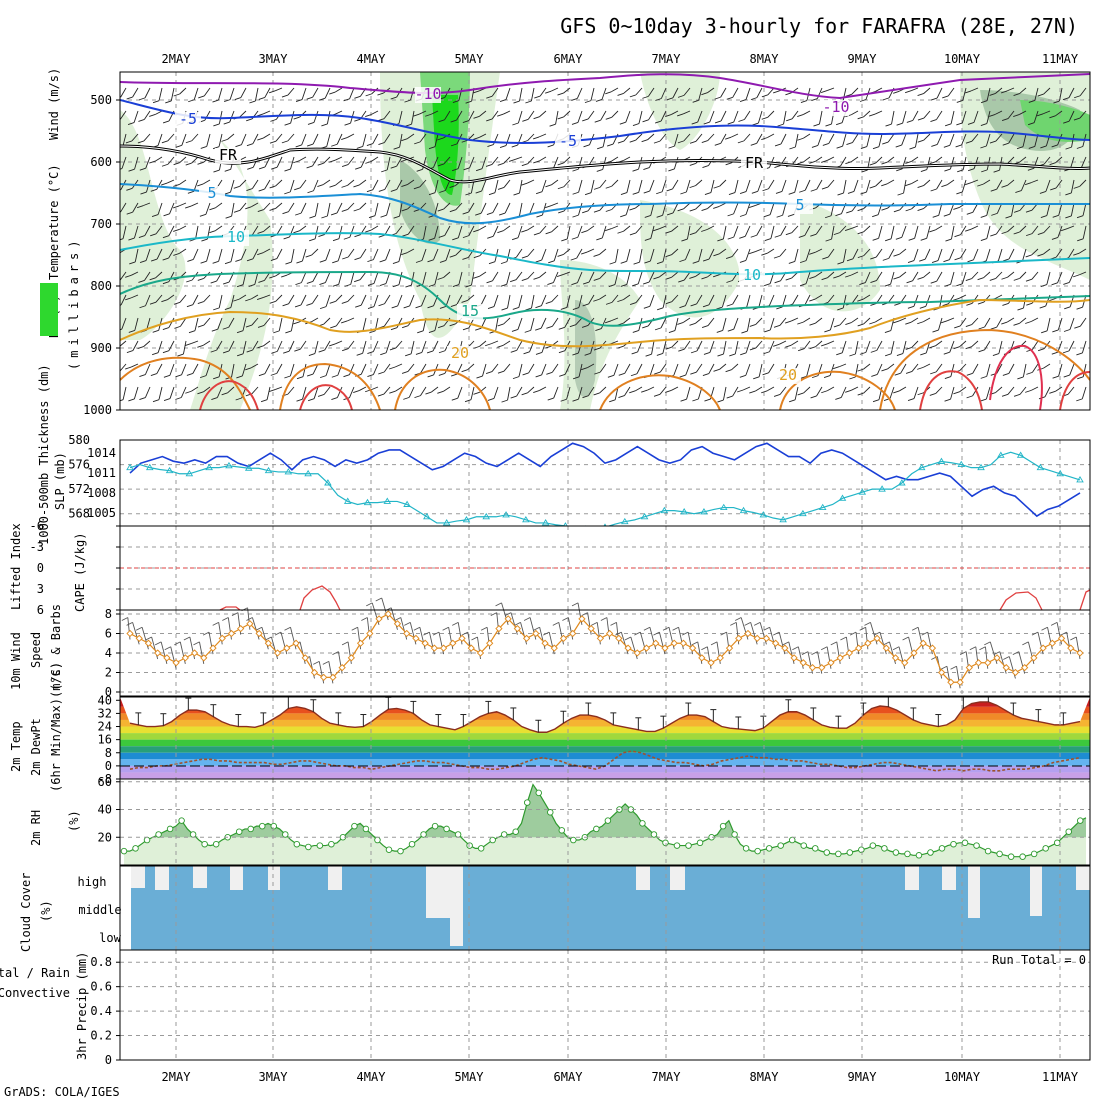  Describe the element at coordinates (46, 911) in the screenshot. I see `cloud-unit: (%)` at that location.